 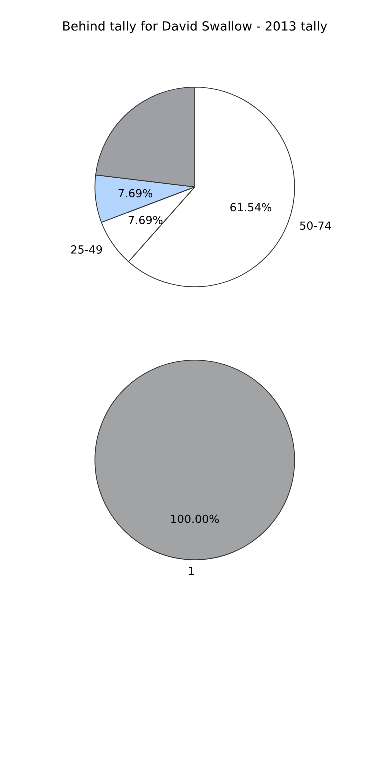 What do you see at coordinates (191, 571) in the screenshot?
I see `slice-label: 1` at bounding box center [191, 571].